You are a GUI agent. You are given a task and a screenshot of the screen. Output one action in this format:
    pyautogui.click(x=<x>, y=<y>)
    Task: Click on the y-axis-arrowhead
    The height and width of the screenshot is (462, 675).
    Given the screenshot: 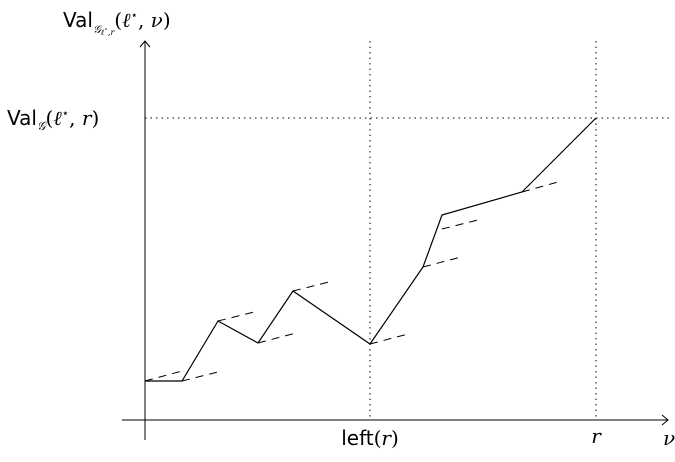 What is the action you would take?
    pyautogui.click(x=145, y=44)
    